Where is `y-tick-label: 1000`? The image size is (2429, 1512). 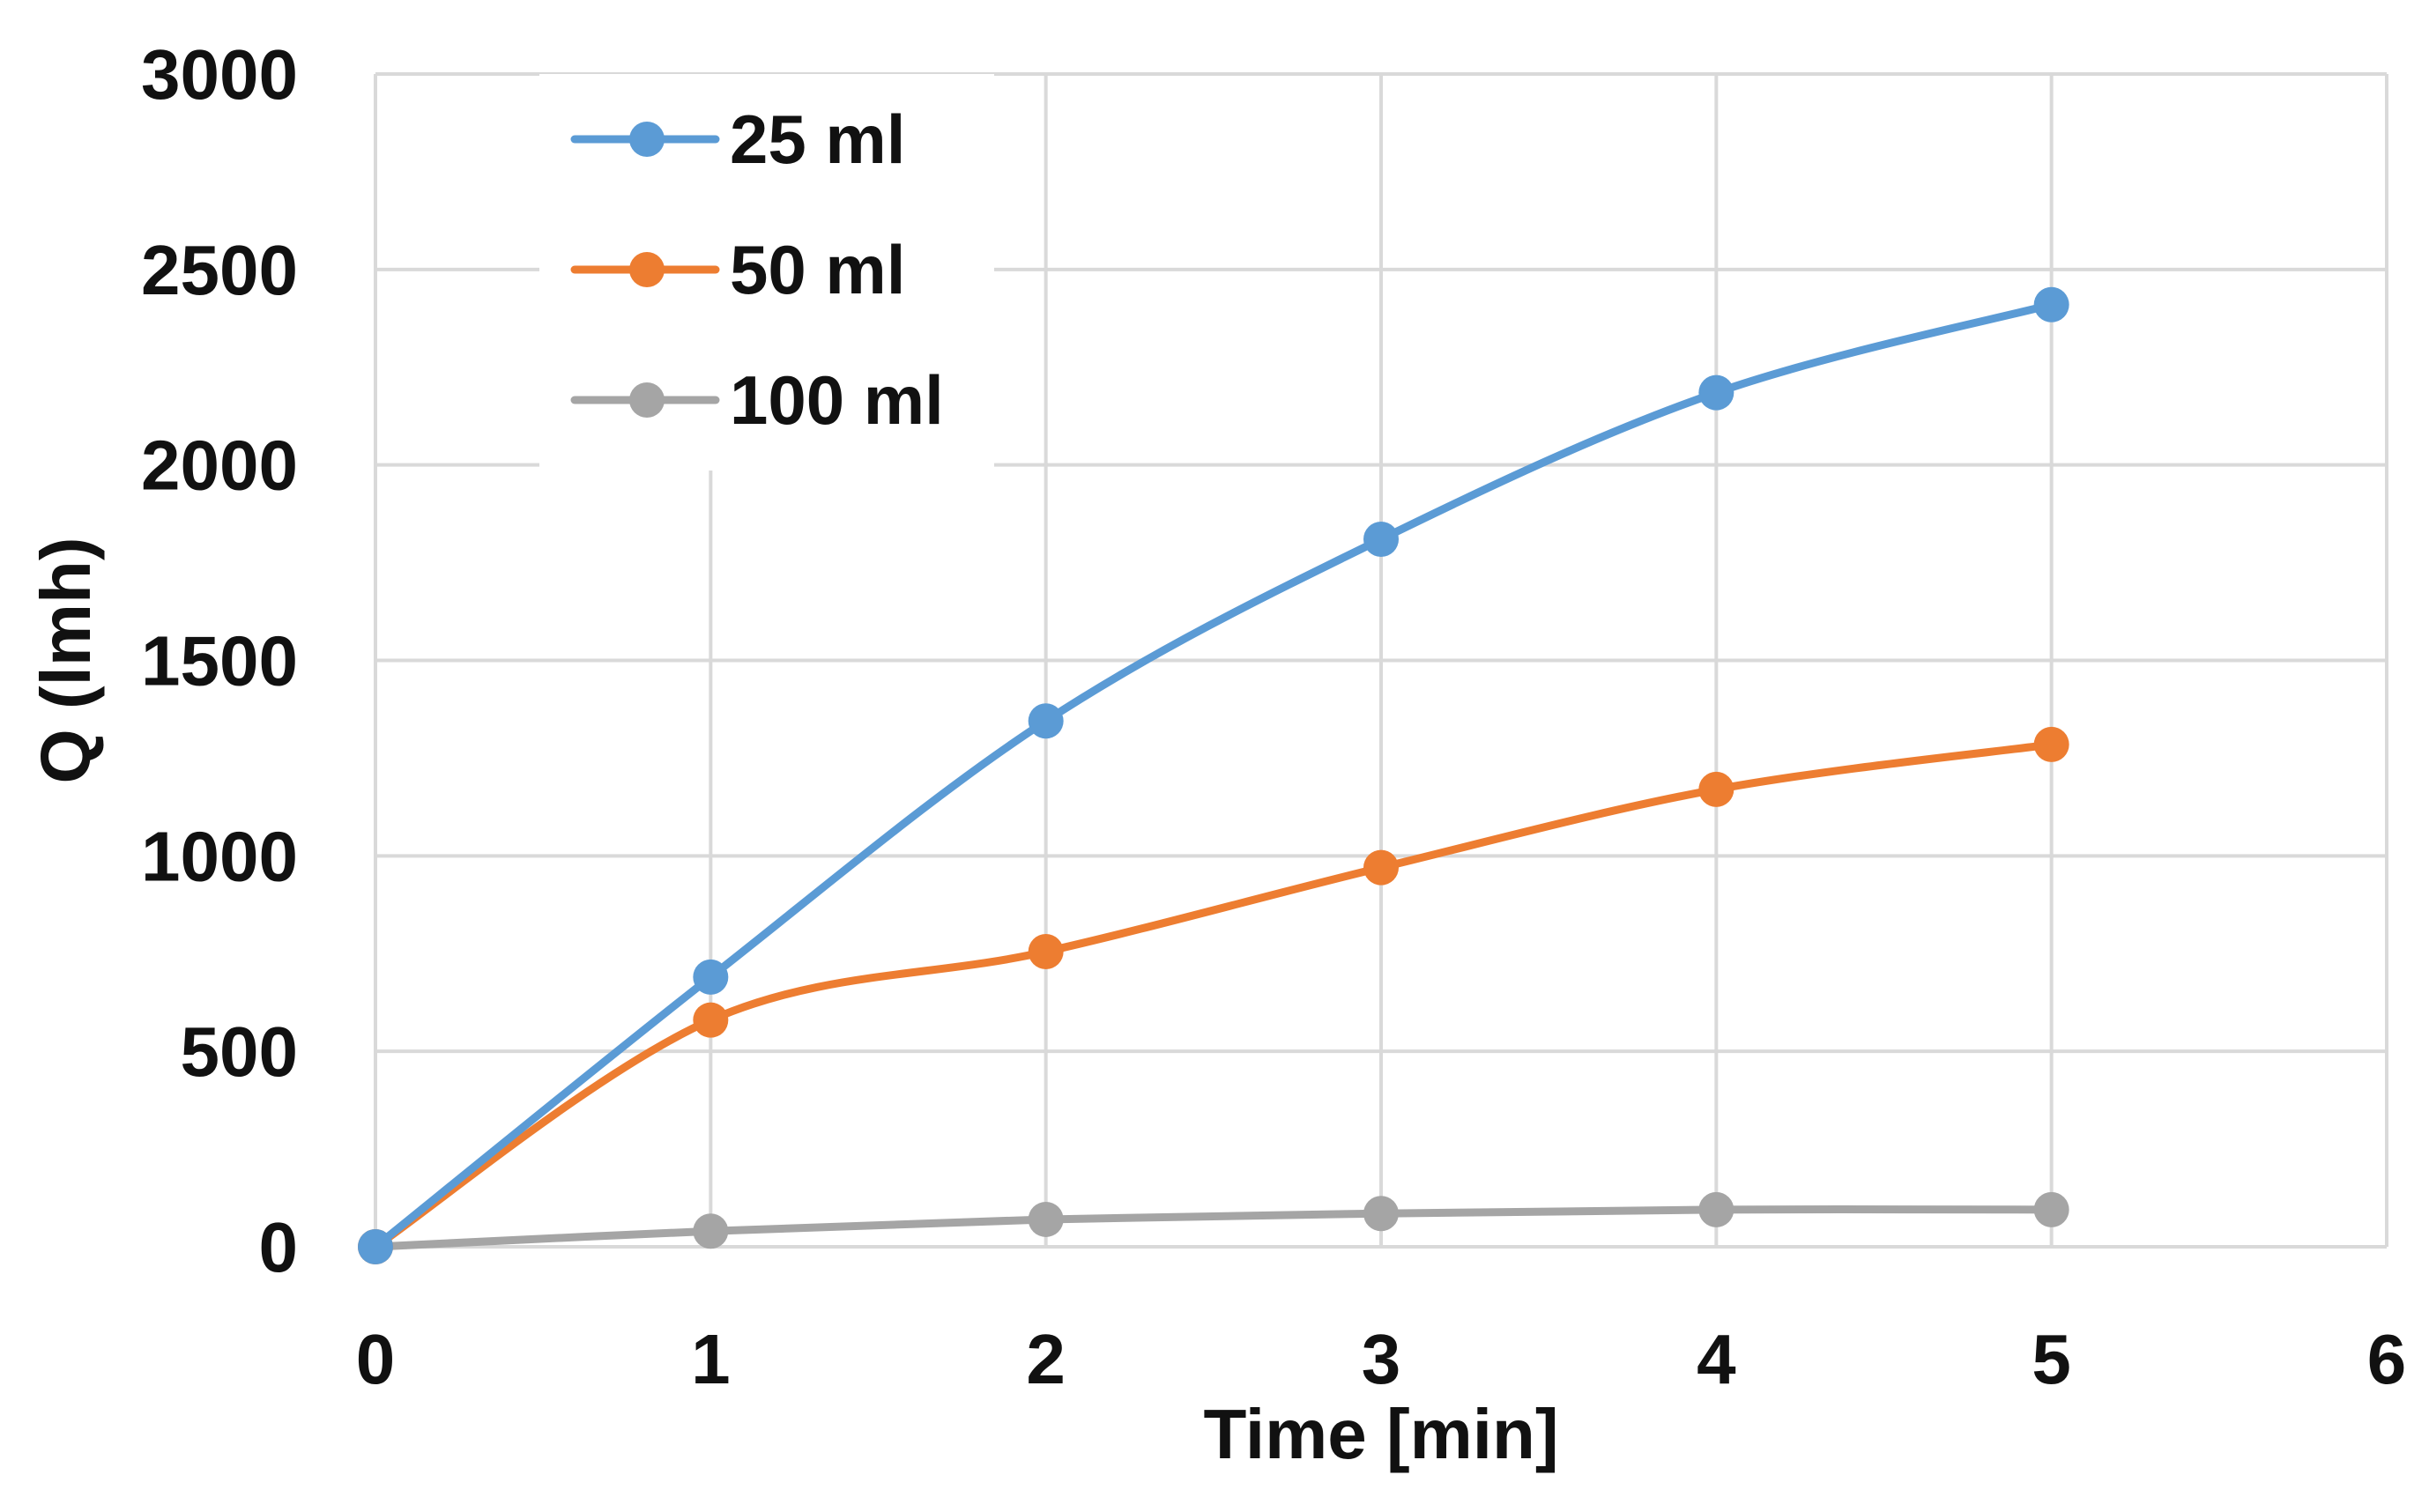 y-tick-label: 1000 is located at coordinates (219, 856).